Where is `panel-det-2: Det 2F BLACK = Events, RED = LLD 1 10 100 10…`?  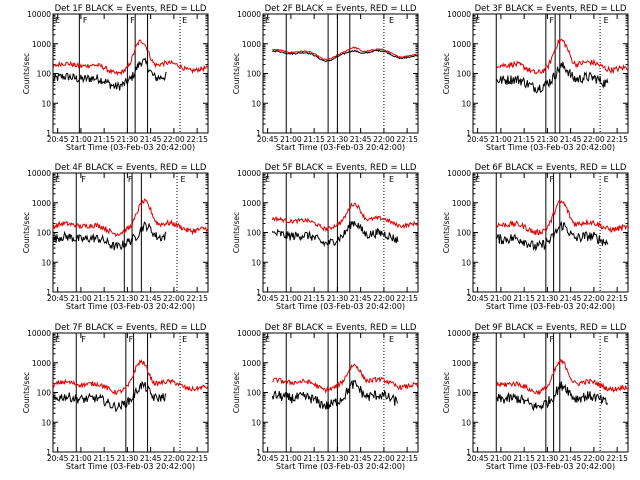 panel-det-2: Det 2F BLACK = Events, RED = LLD 1 10 100 10… is located at coordinates (325, 78).